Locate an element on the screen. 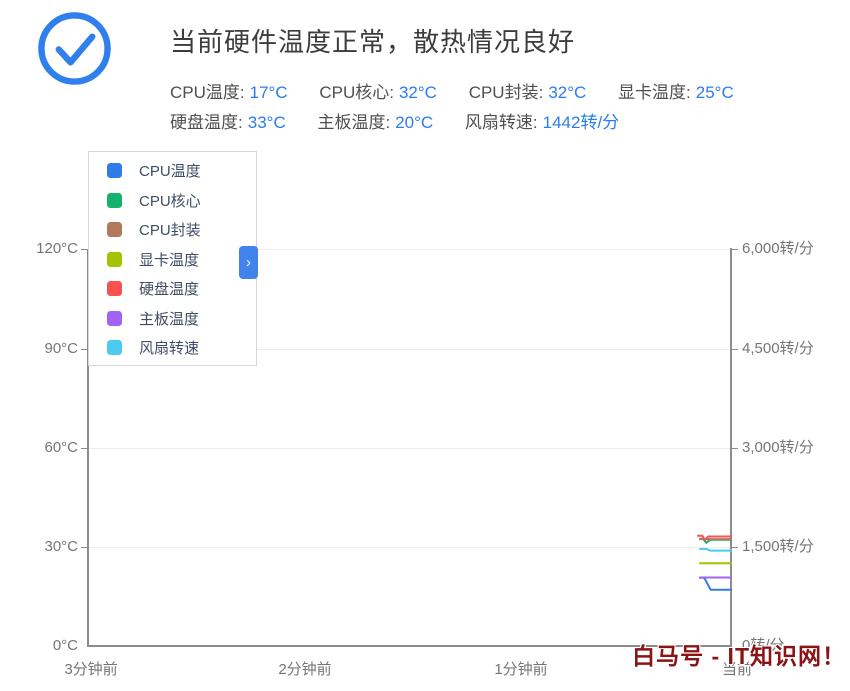 The height and width of the screenshot is (691, 850). chart-legend: CPU温度 CPU核心 CPU封装 显卡温度 硬盘温度 主板温度 风扇转速 is located at coordinates (172, 258).